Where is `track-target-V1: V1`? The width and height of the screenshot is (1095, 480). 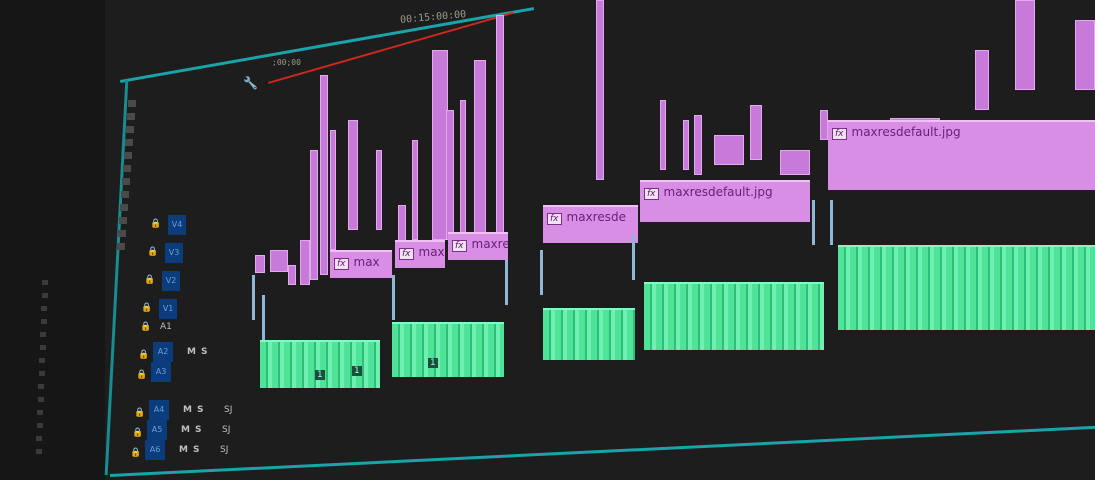 track-target-V1: V1 is located at coordinates (168, 309).